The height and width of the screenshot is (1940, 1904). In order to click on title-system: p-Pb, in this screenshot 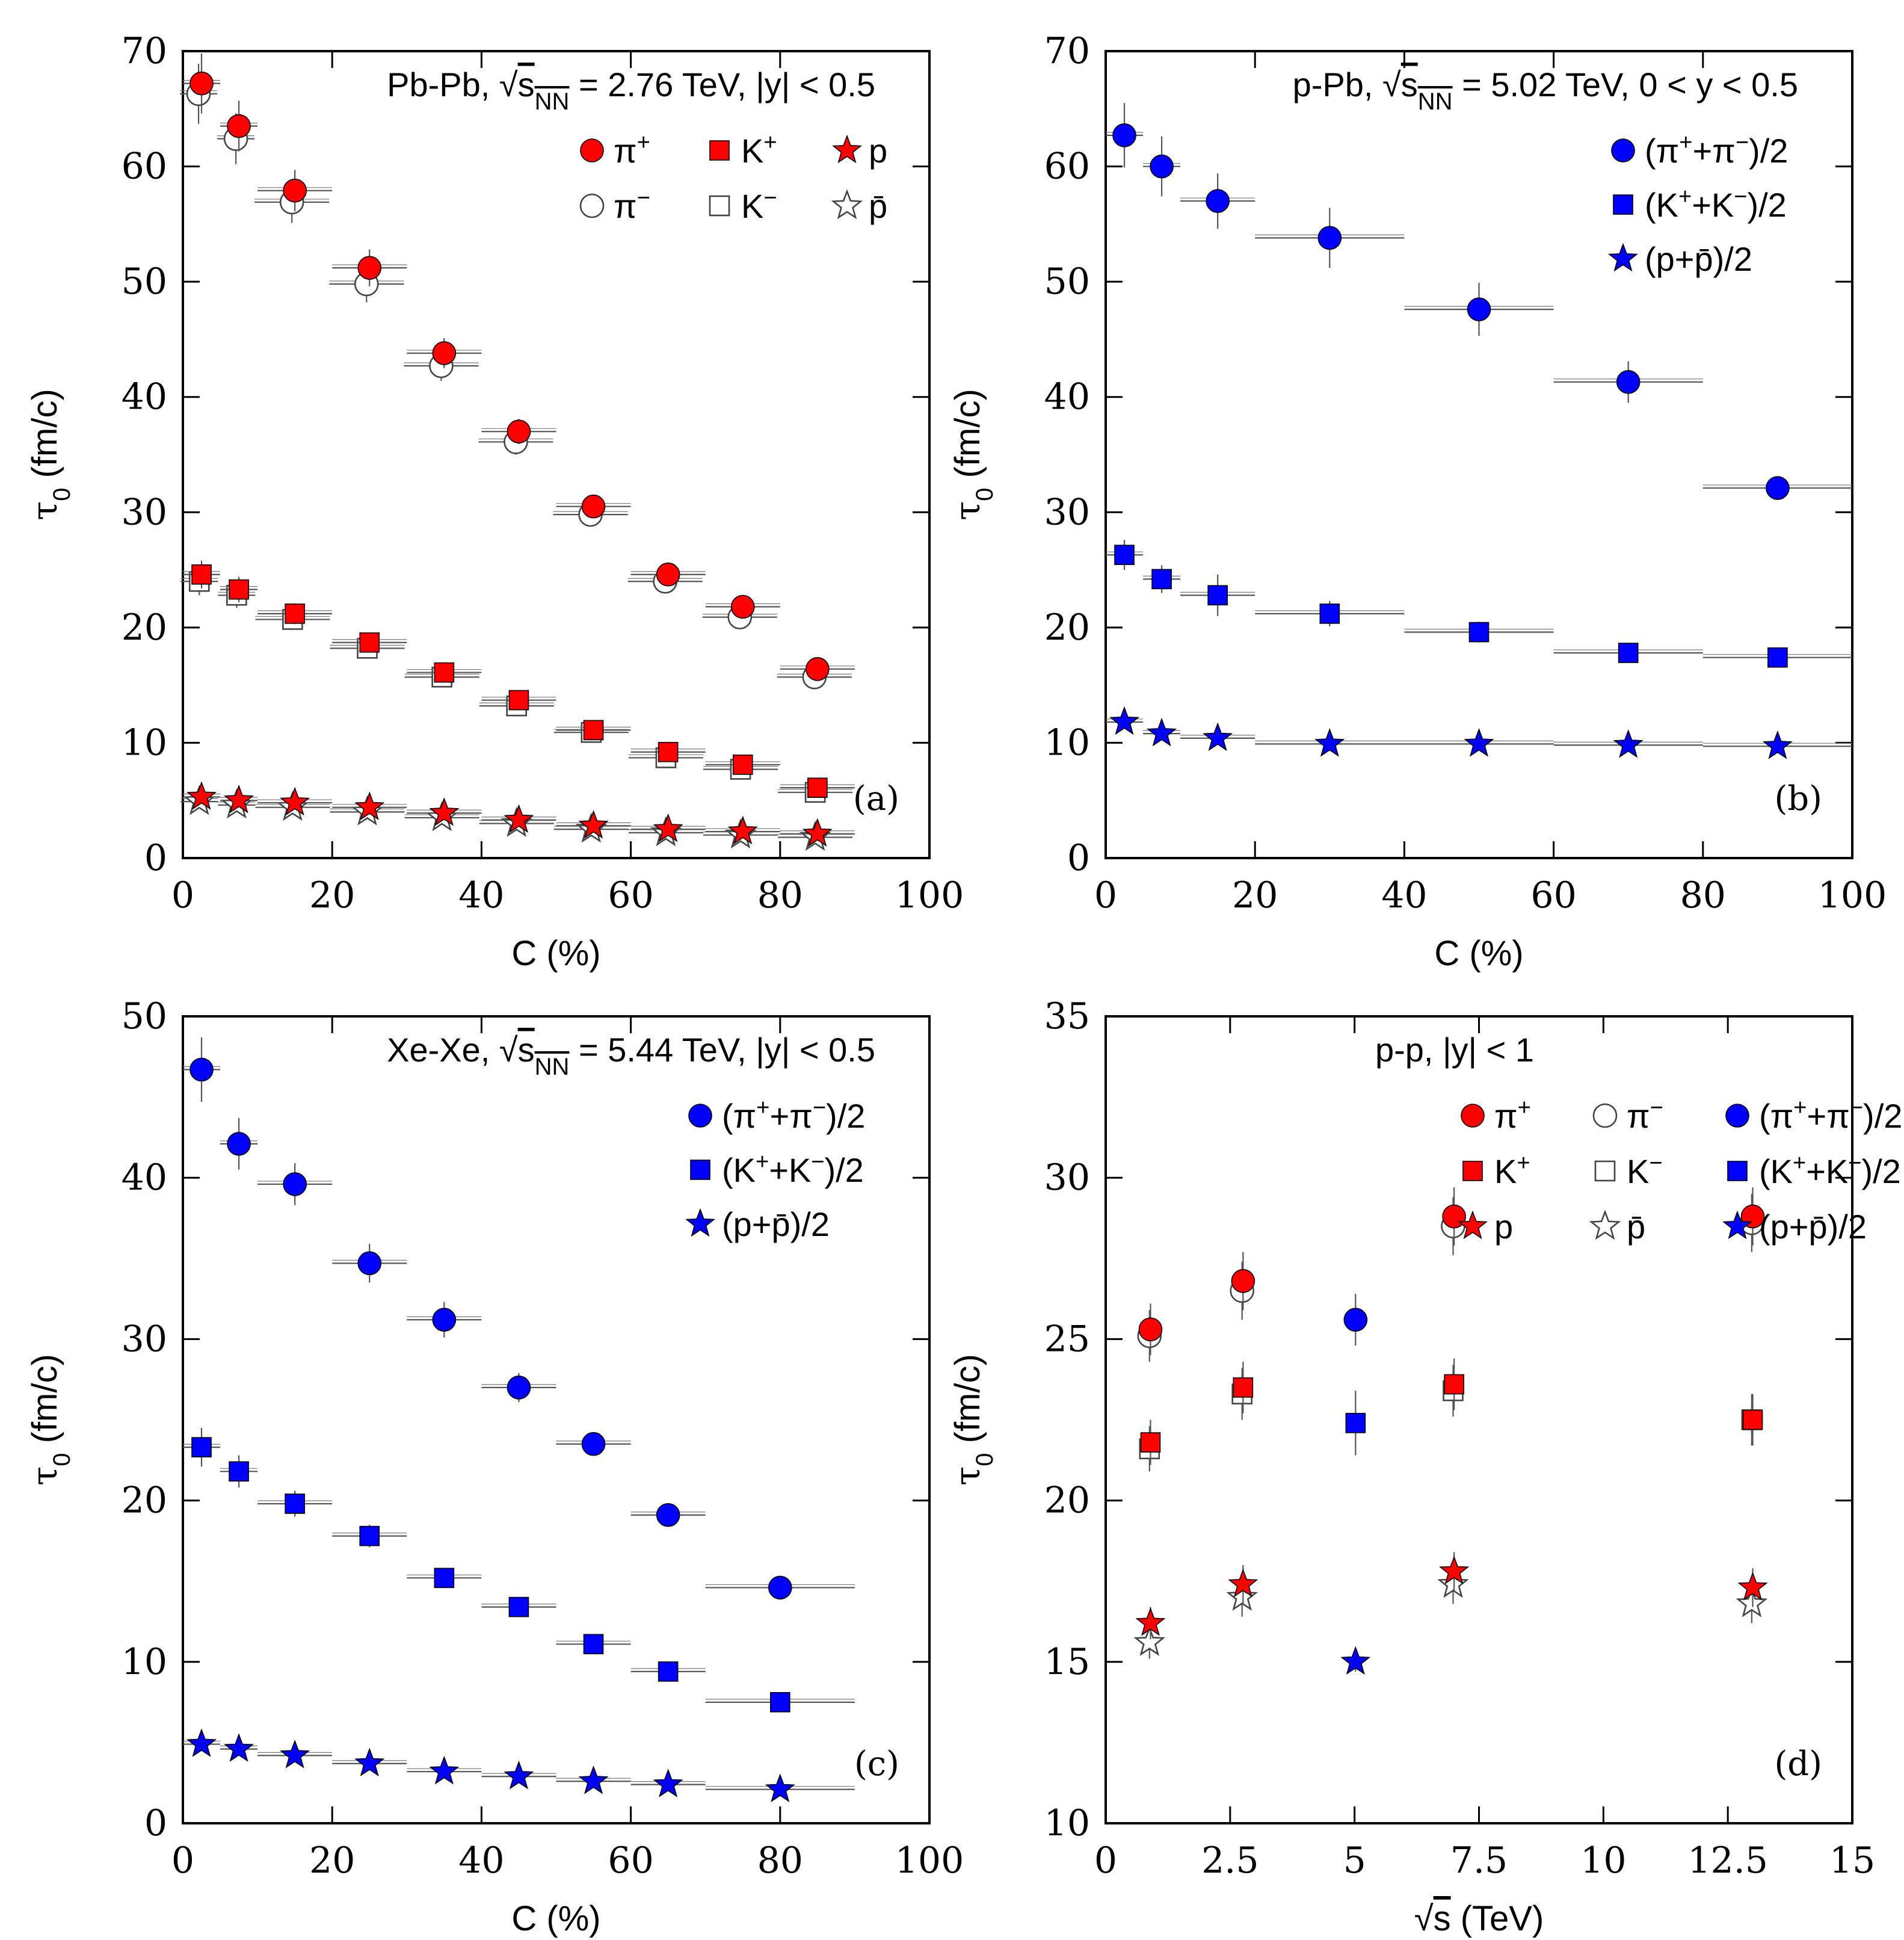, I will do `click(1338, 84)`.